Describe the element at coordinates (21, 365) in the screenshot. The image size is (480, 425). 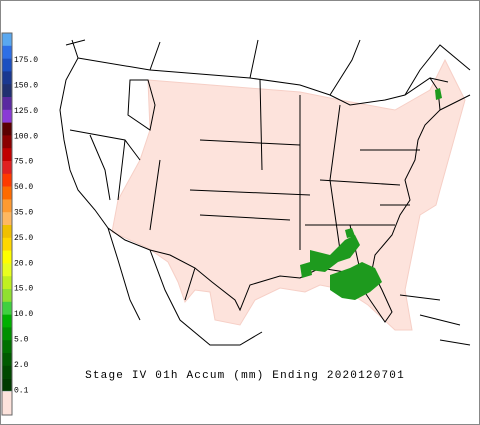
I see `legend-label: 2.0` at that location.